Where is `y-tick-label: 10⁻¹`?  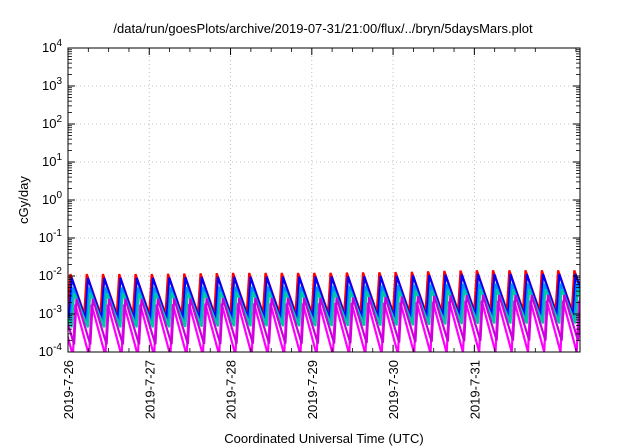 y-tick-label: 10⁻¹ is located at coordinates (51, 236).